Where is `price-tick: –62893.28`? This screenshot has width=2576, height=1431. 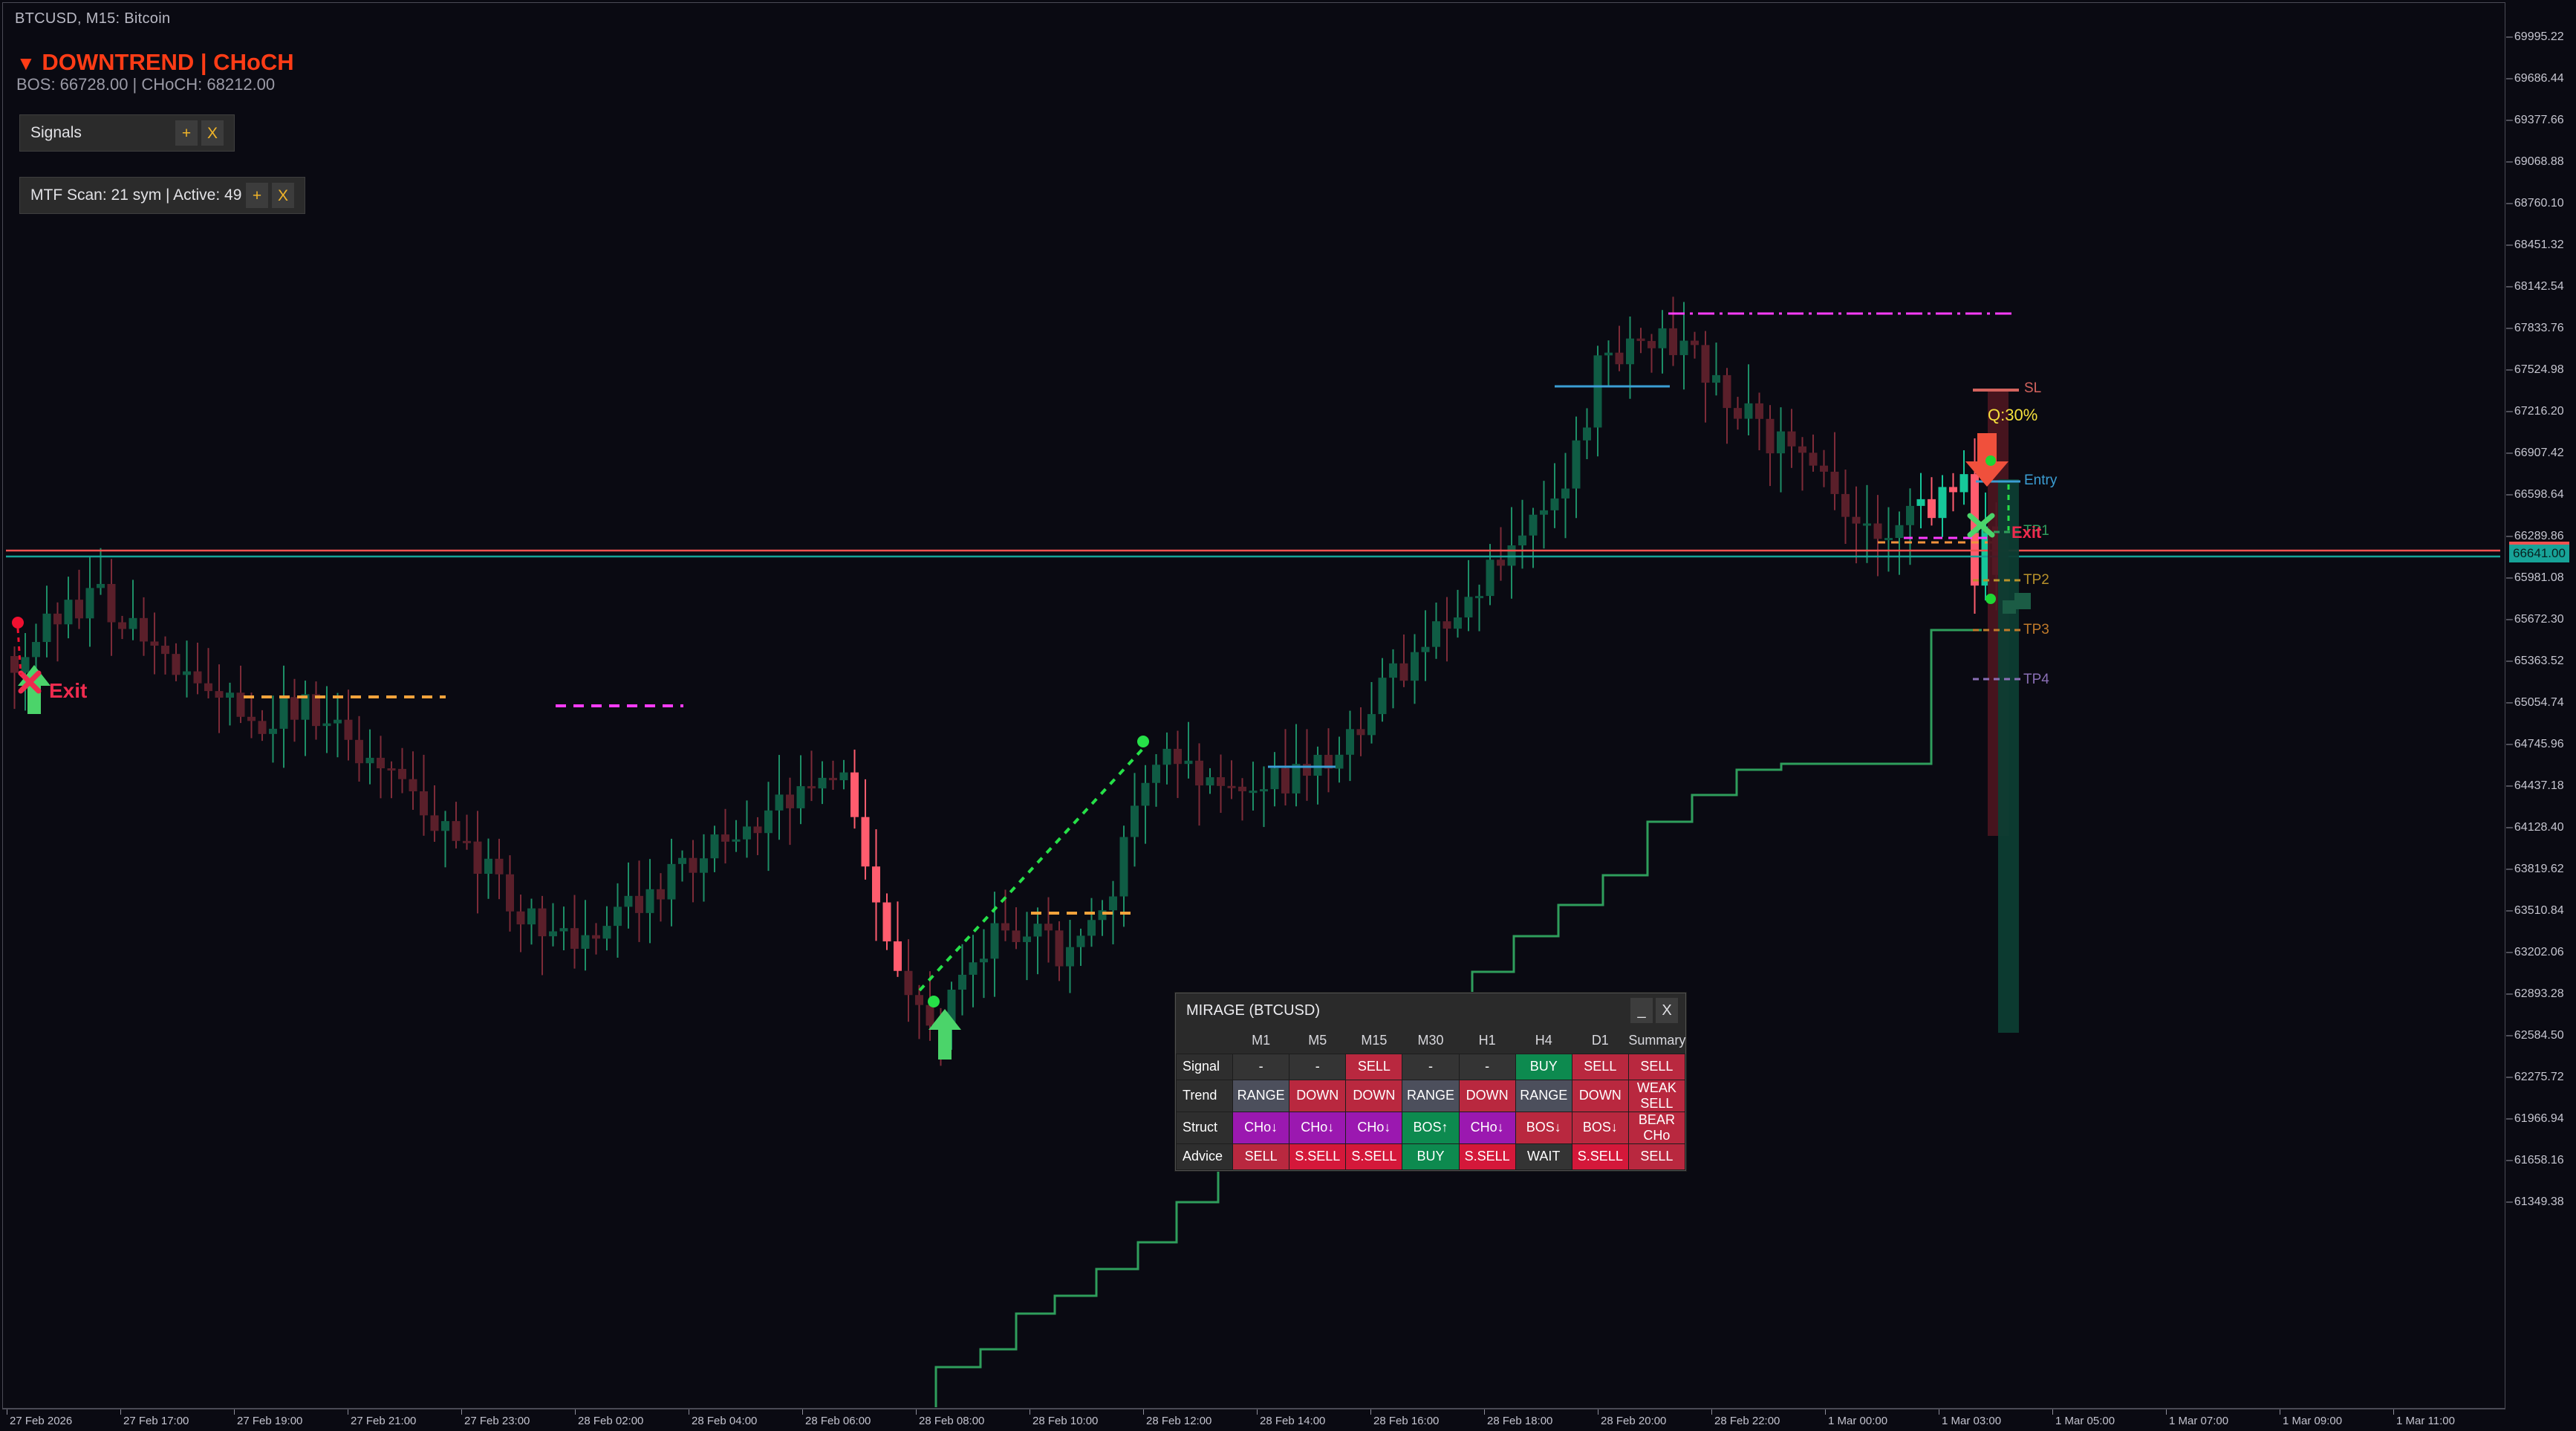 price-tick: –62893.28 is located at coordinates (2535, 994).